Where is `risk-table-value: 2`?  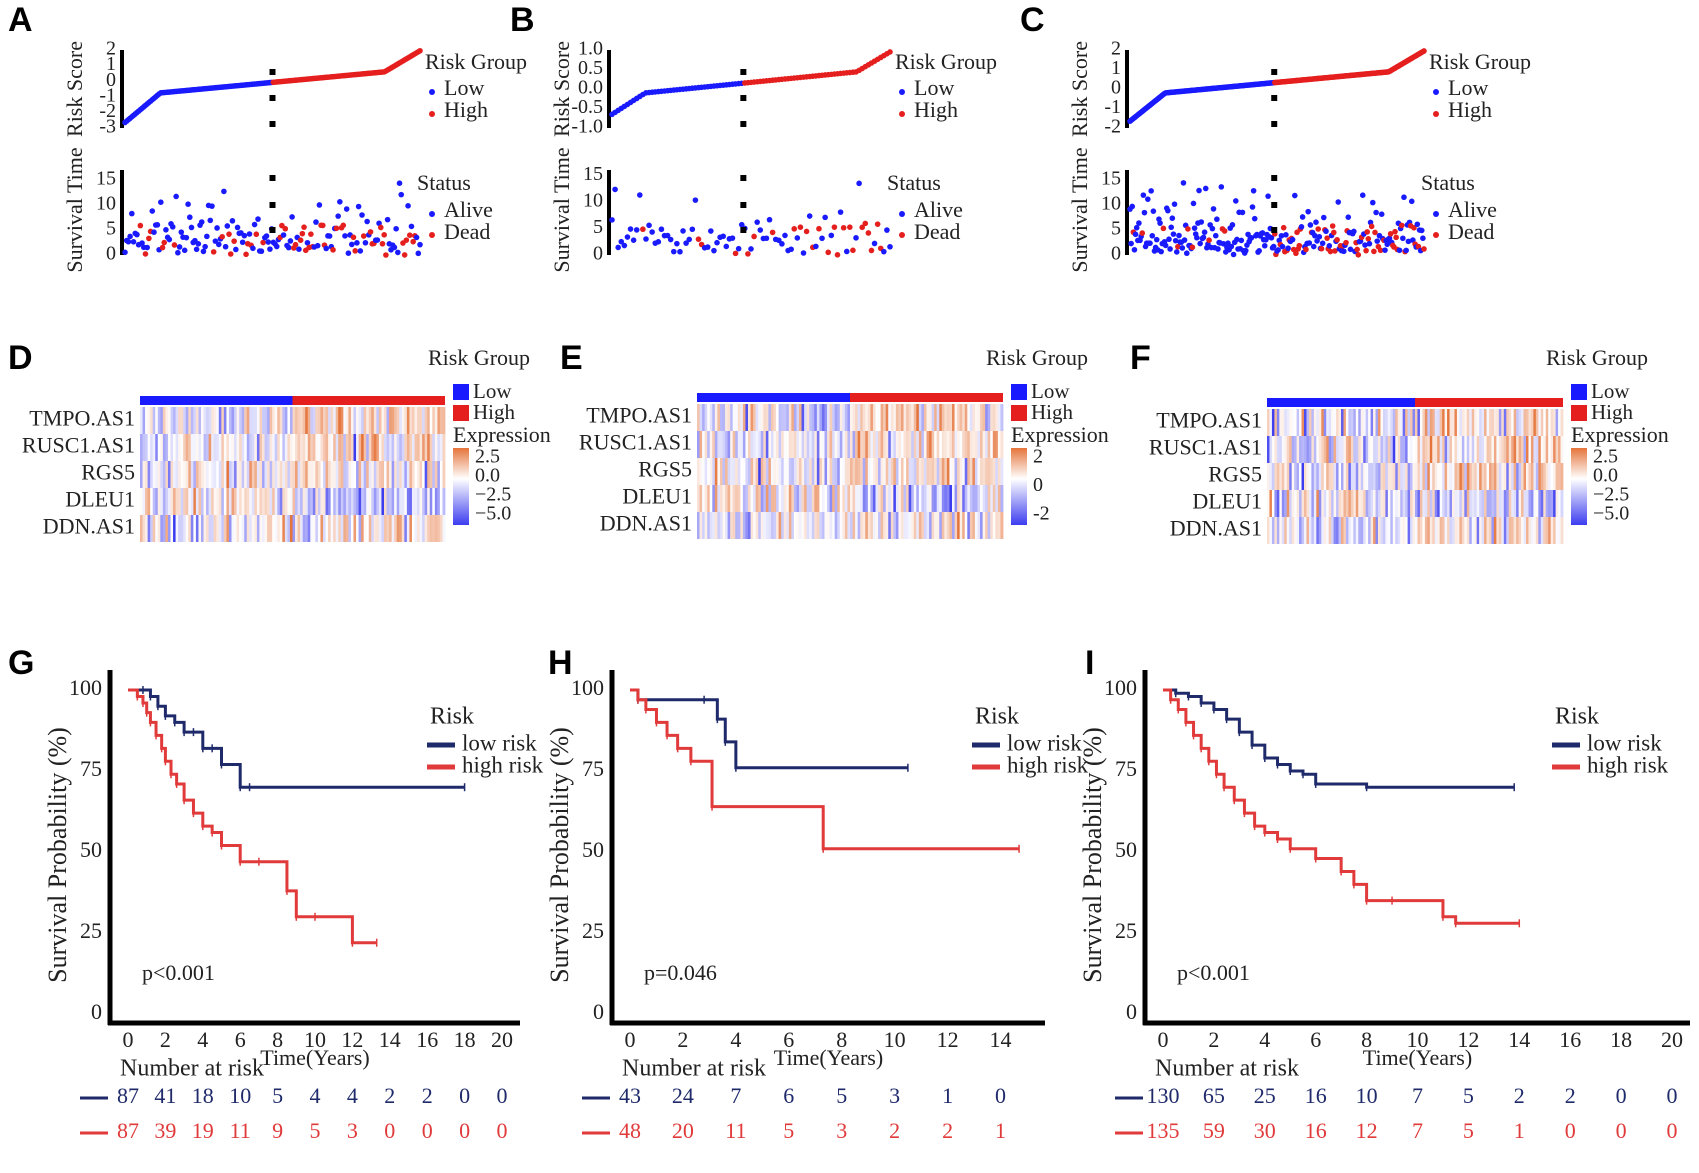
risk-table-value: 2 is located at coordinates (1519, 1095).